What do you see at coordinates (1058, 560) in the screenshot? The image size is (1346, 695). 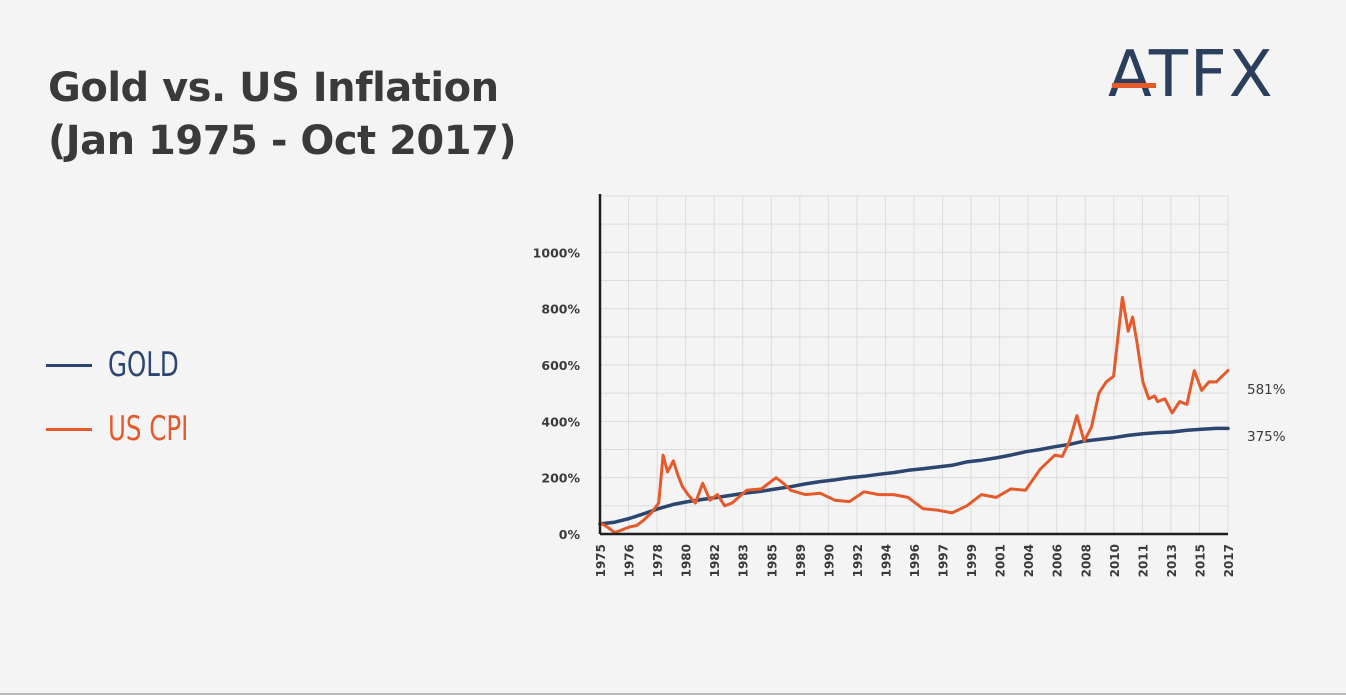 I see `x-tick-label: 2006` at bounding box center [1058, 560].